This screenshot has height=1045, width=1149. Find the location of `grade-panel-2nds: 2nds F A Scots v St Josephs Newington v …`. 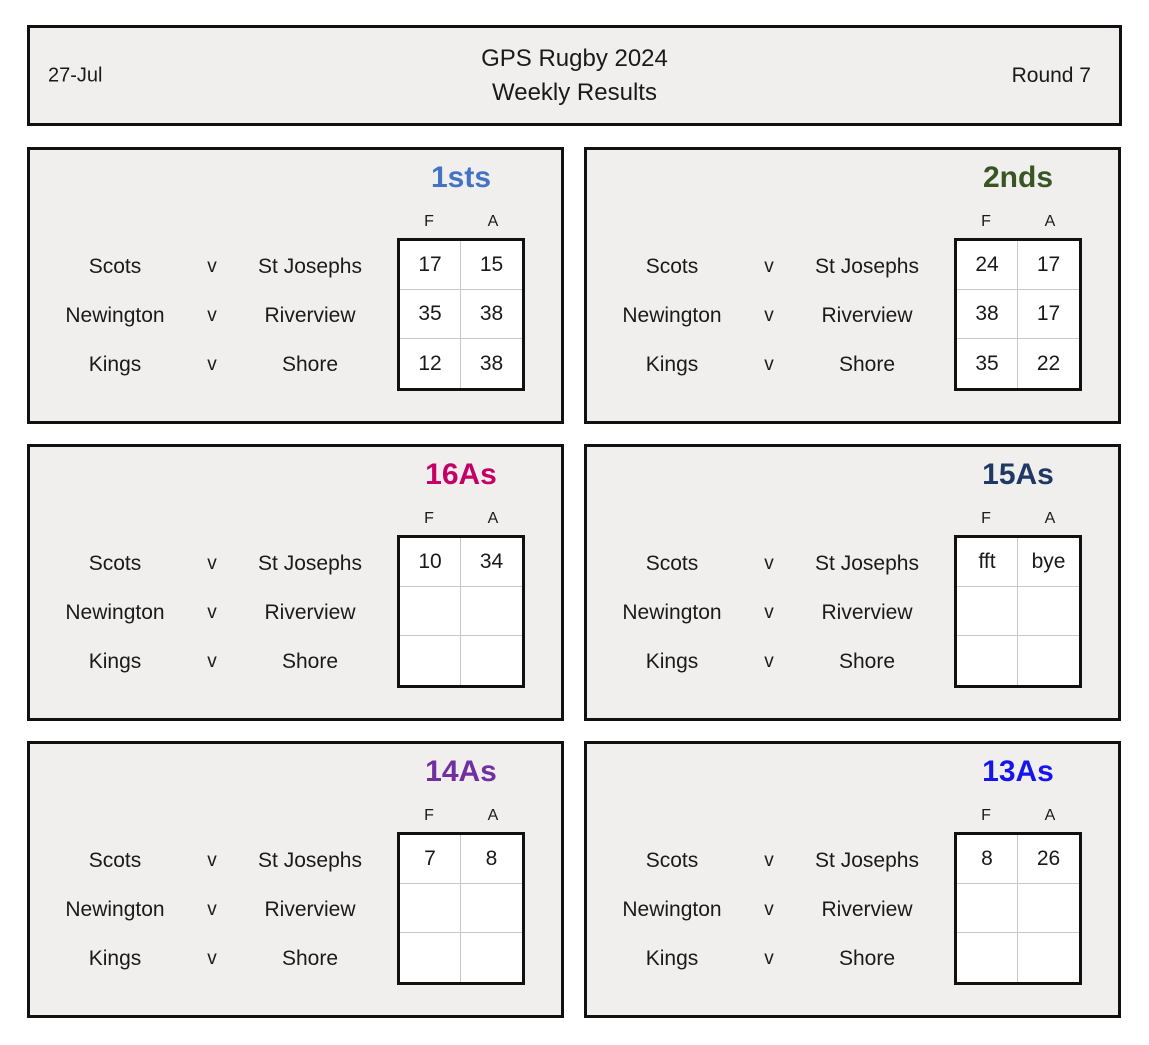

grade-panel-2nds: 2nds F A Scots v St Josephs Newington v … is located at coordinates (852, 285).